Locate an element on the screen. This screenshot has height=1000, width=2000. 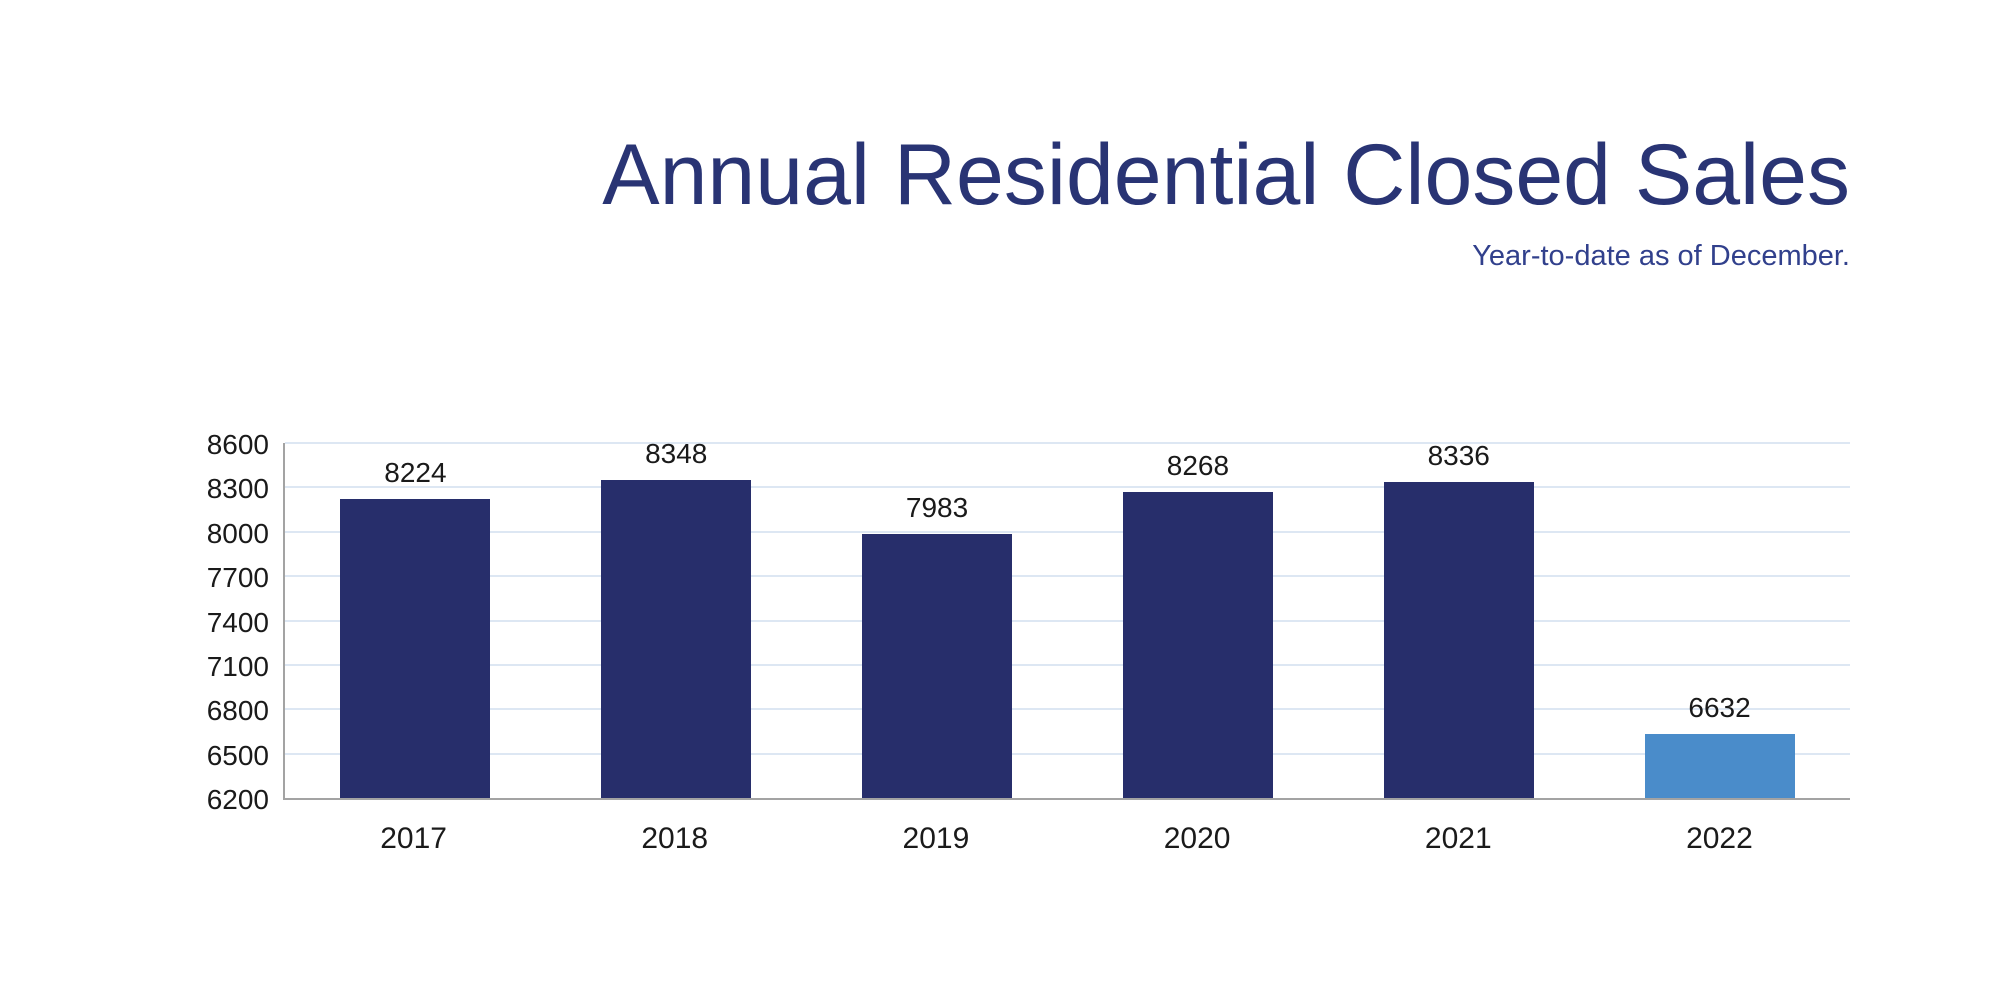
bar-value-label: 8224 is located at coordinates (415, 472).